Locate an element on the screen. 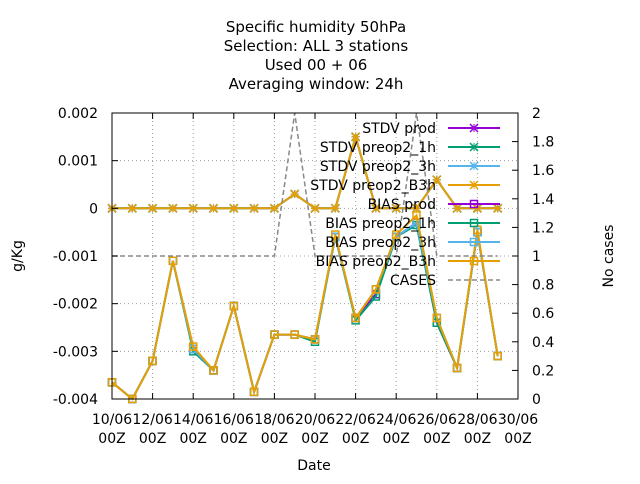  y-tick-label: 0.001 is located at coordinates (78, 162).